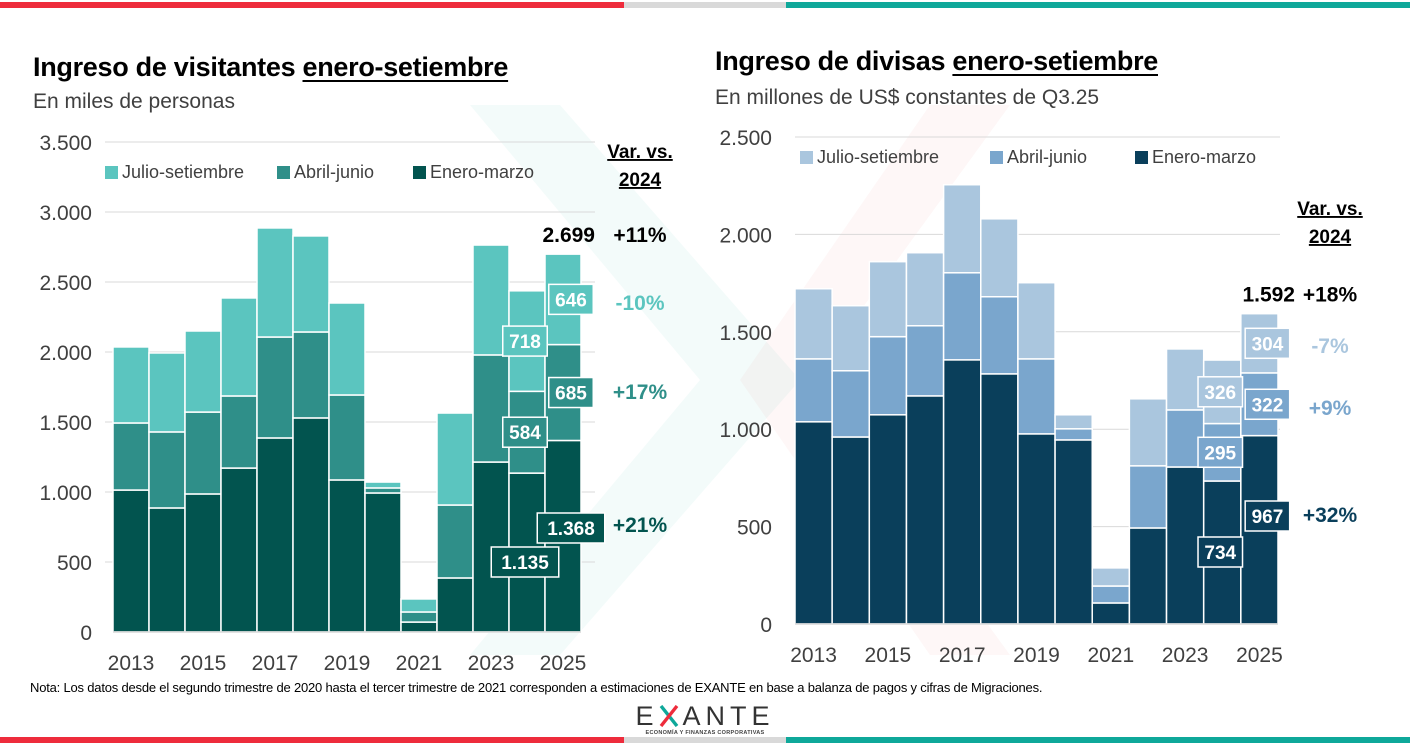 This screenshot has width=1410, height=745. I want to click on left-title-text: Ingreso de visitantes, so click(168, 67).